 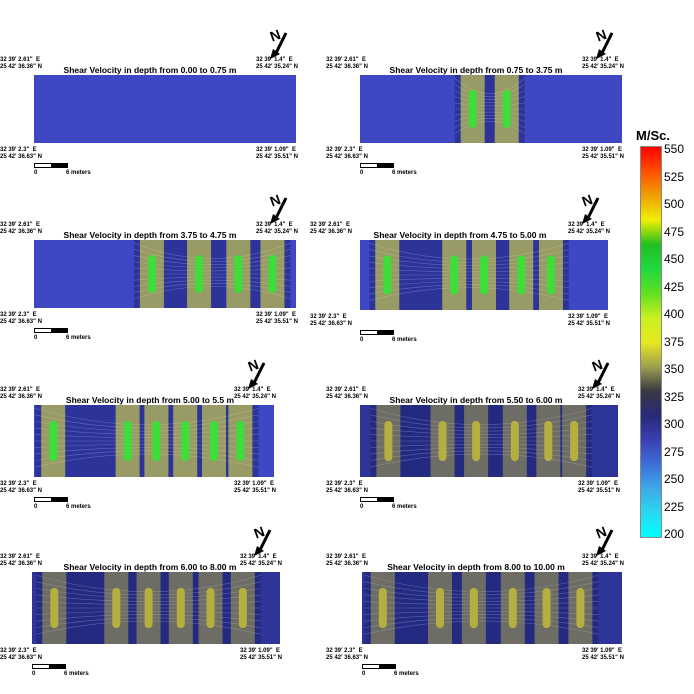 What do you see at coordinates (674, 424) in the screenshot?
I see `legend-tick-label: 300` at bounding box center [674, 424].